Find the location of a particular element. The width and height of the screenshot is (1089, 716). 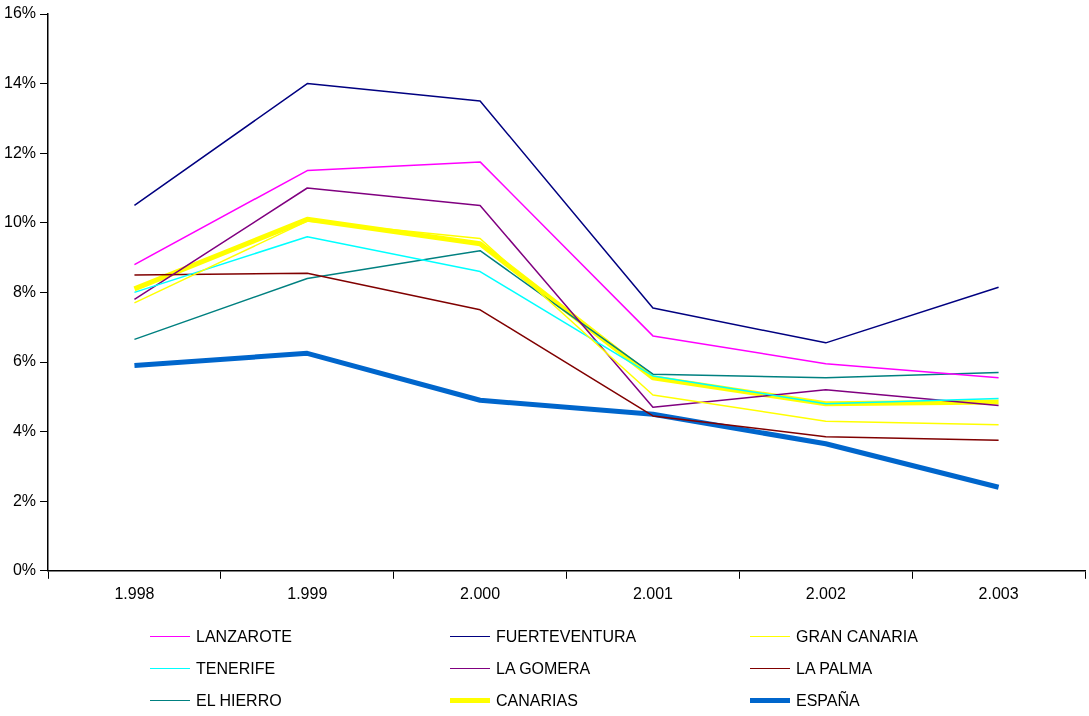

legend-label: ESPAÑA is located at coordinates (828, 700).